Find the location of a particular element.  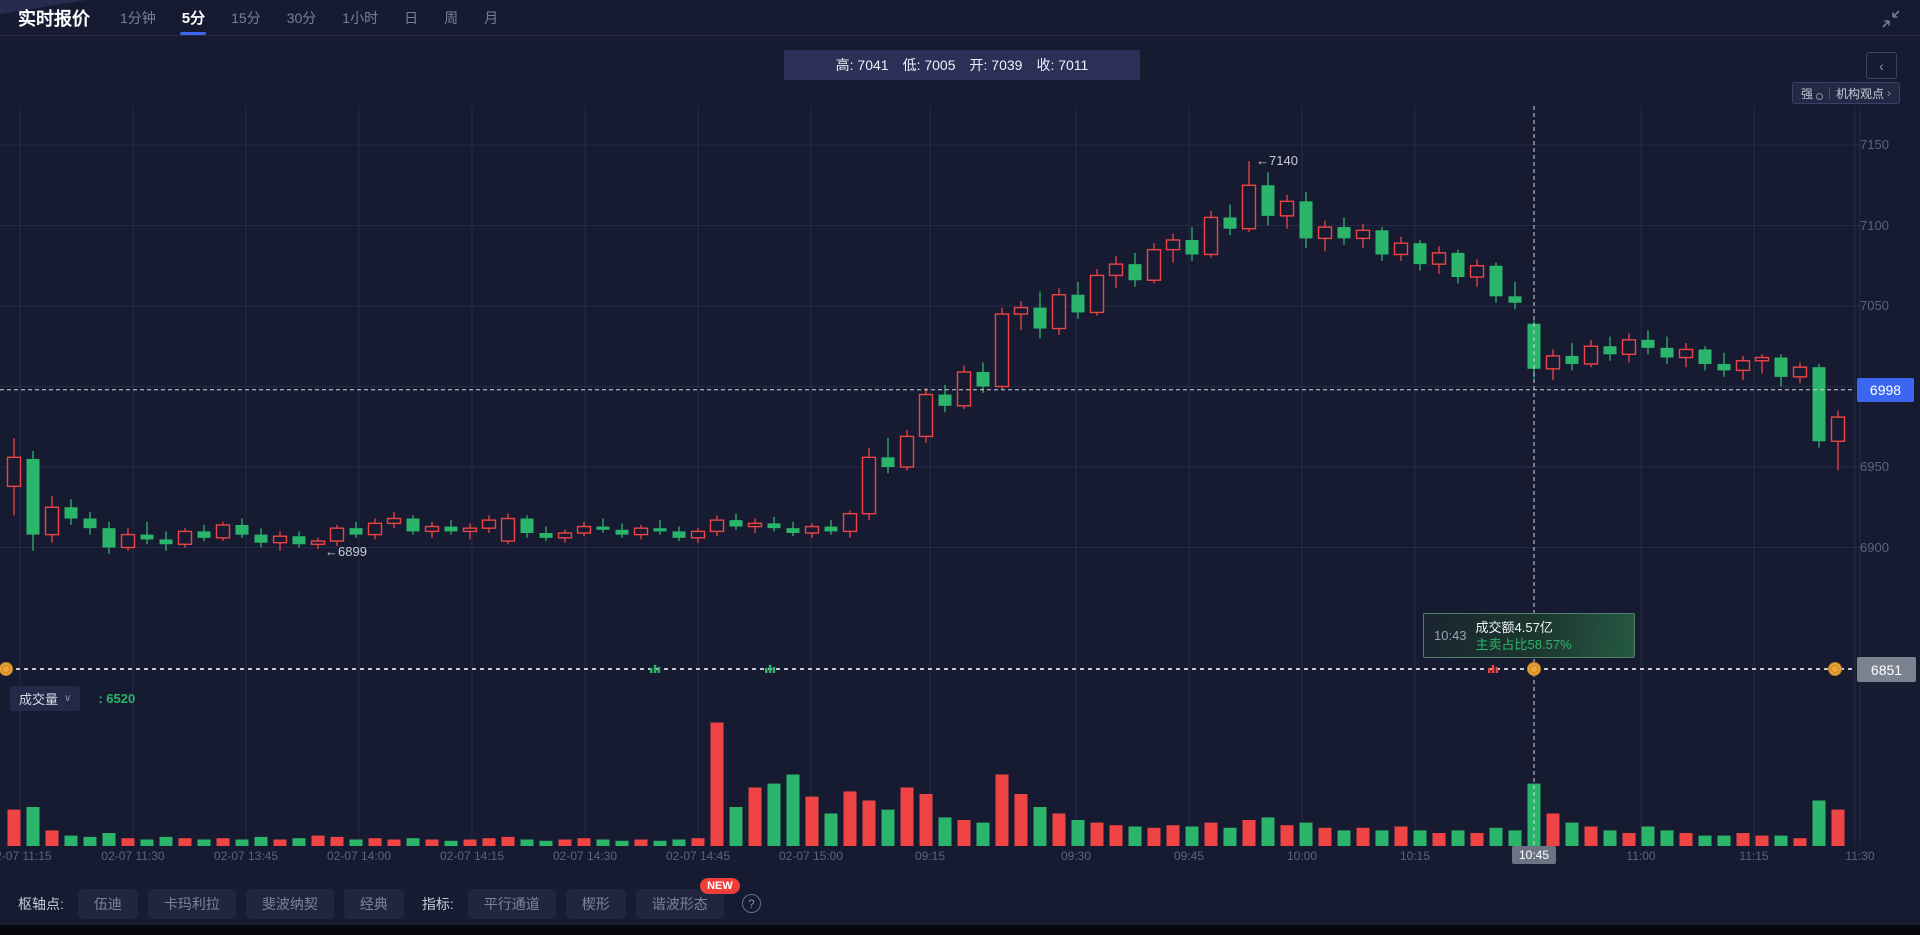

toolbar-button-伍迪: 伍迪 is located at coordinates (107, 903).